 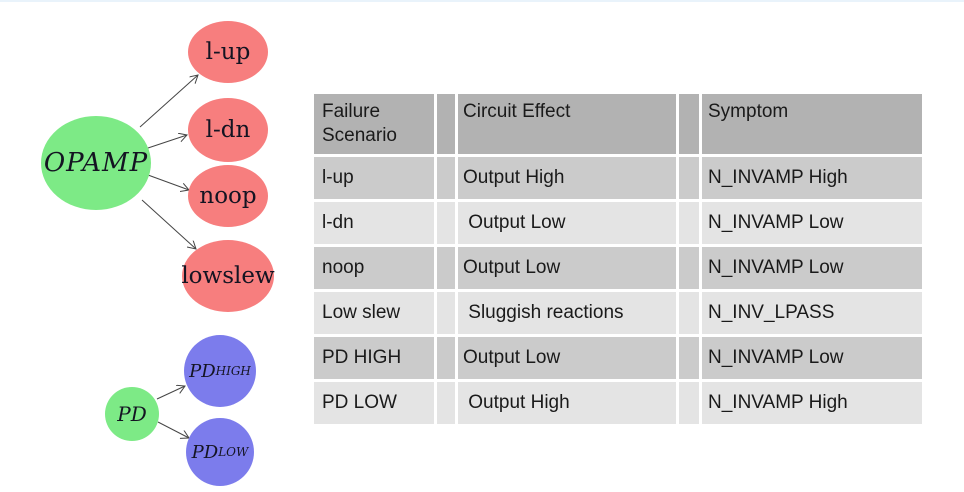 What do you see at coordinates (168, 182) in the screenshot?
I see `arrow-opamp-noop` at bounding box center [168, 182].